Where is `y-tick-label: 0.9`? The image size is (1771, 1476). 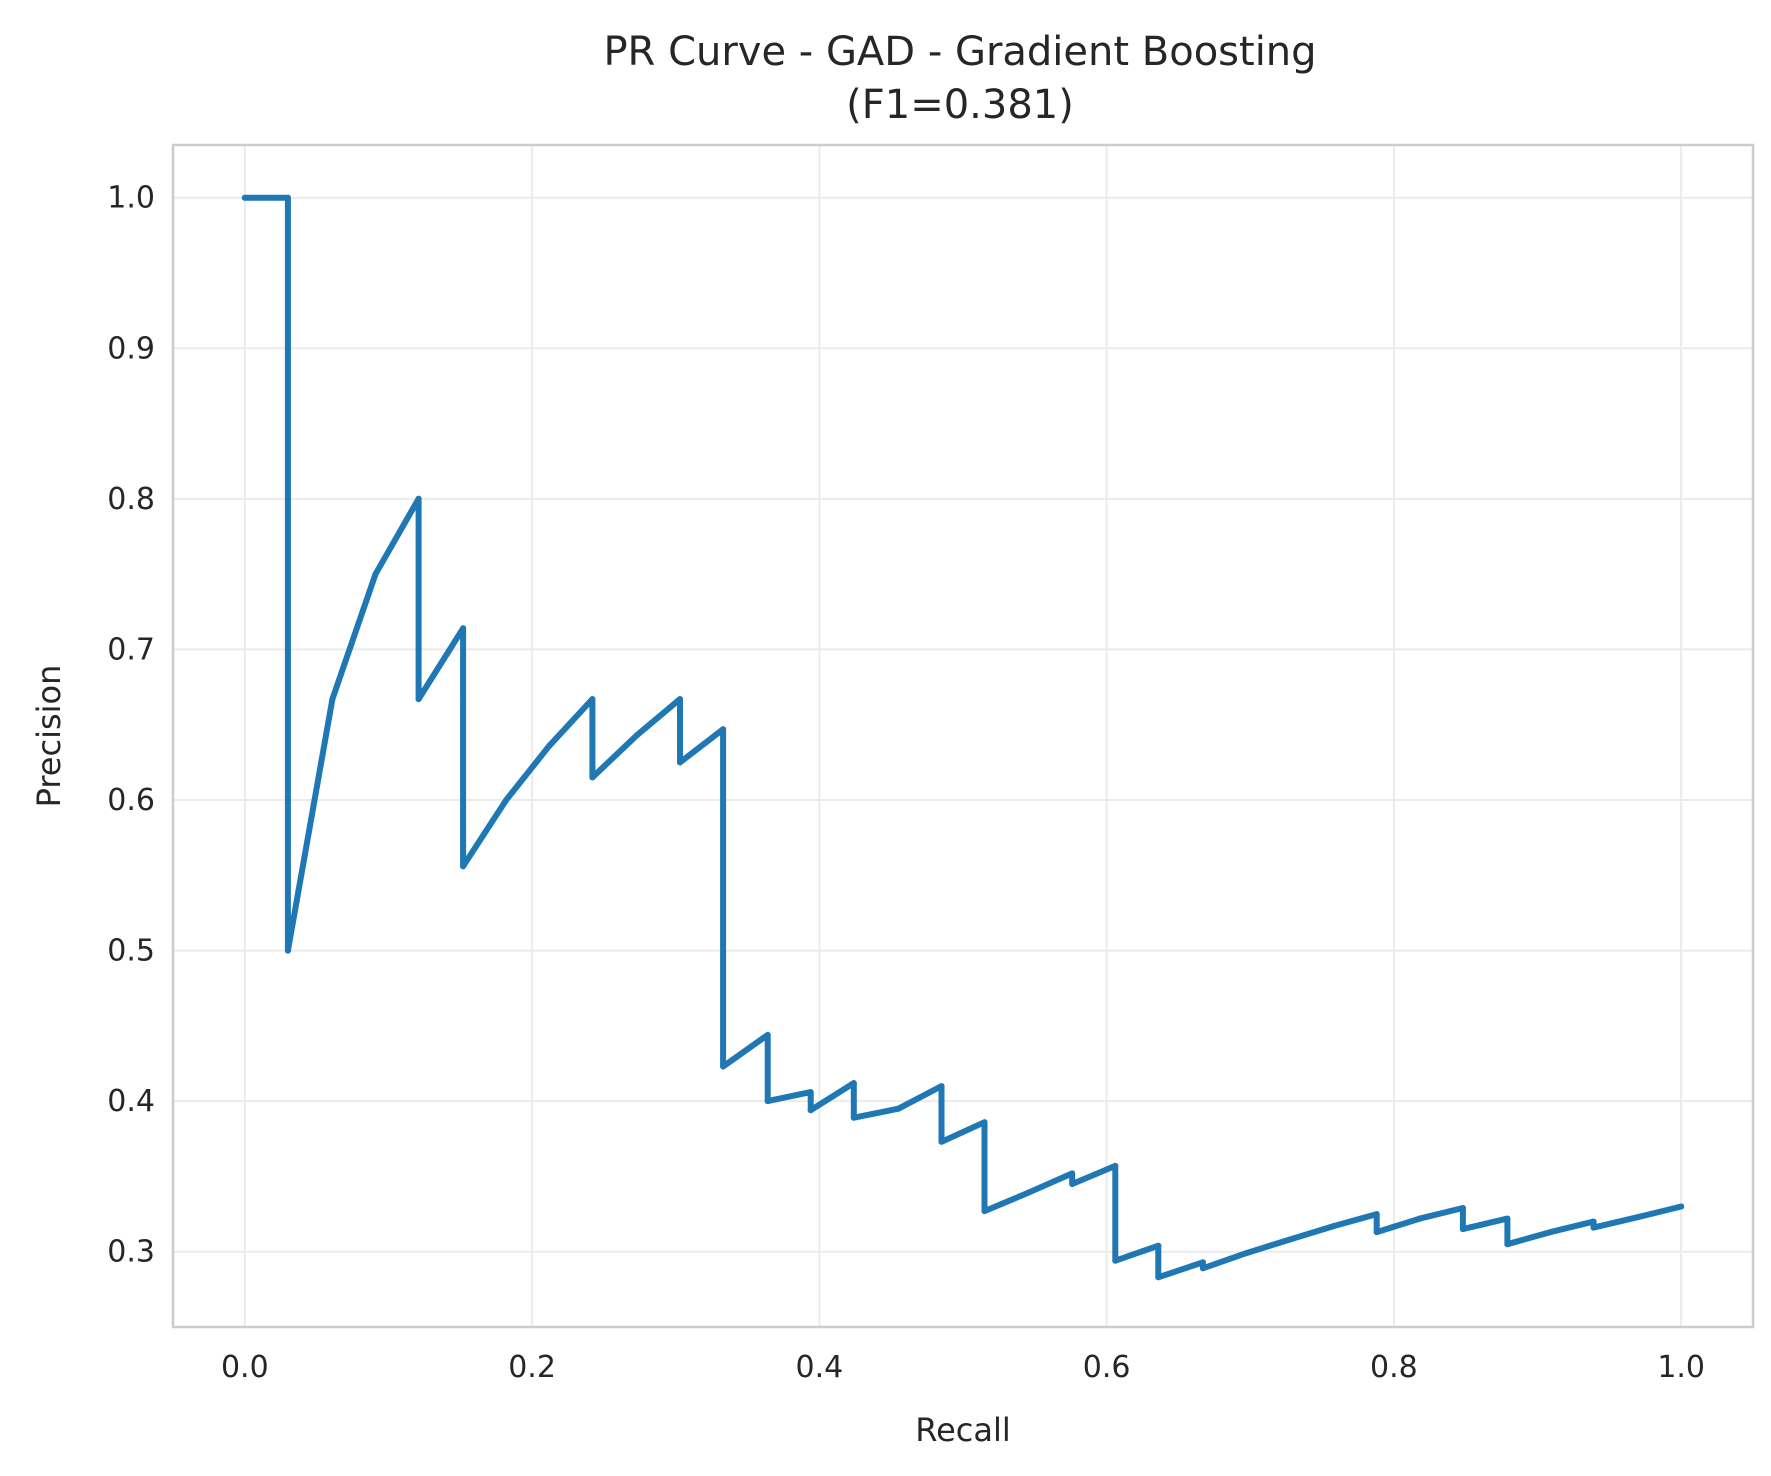
y-tick-label: 0.9 is located at coordinates (131, 348).